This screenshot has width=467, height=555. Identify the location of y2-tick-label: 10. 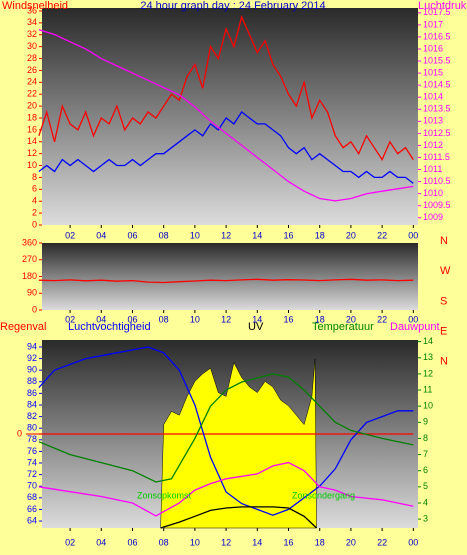
(428, 406).